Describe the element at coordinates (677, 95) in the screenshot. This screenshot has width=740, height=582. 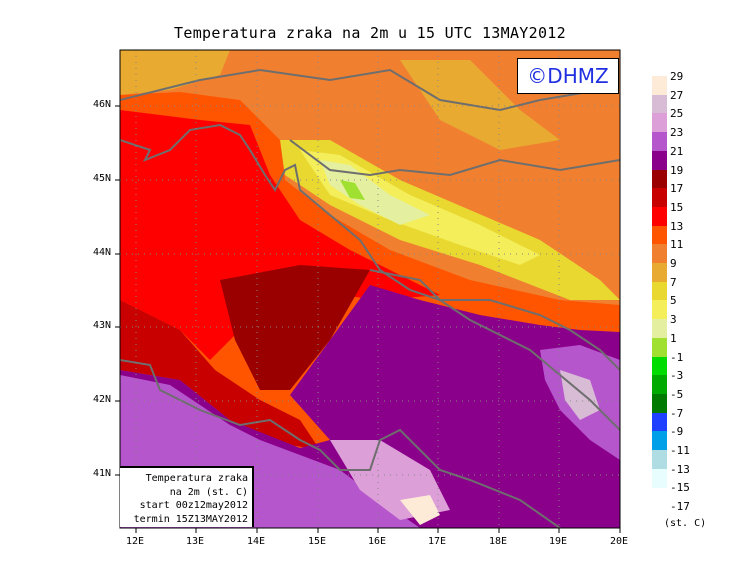
I see `legend-label: 27` at that location.